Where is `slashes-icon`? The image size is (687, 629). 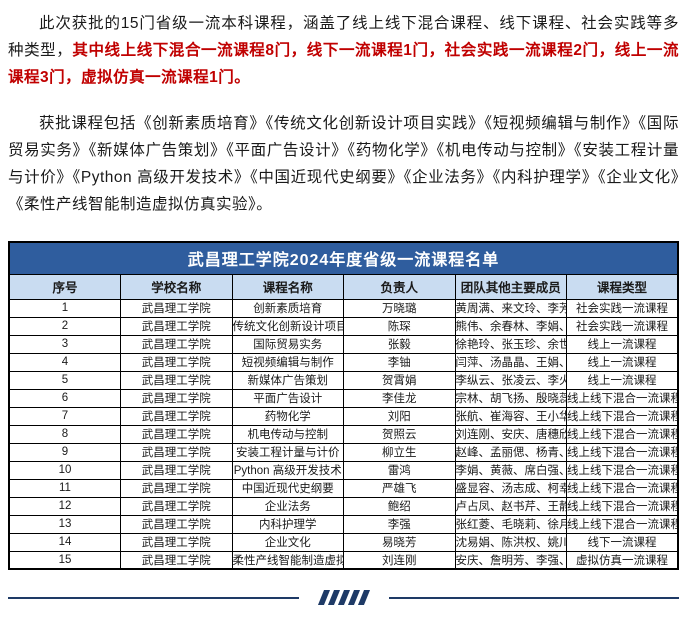 slashes-icon is located at coordinates (343, 597).